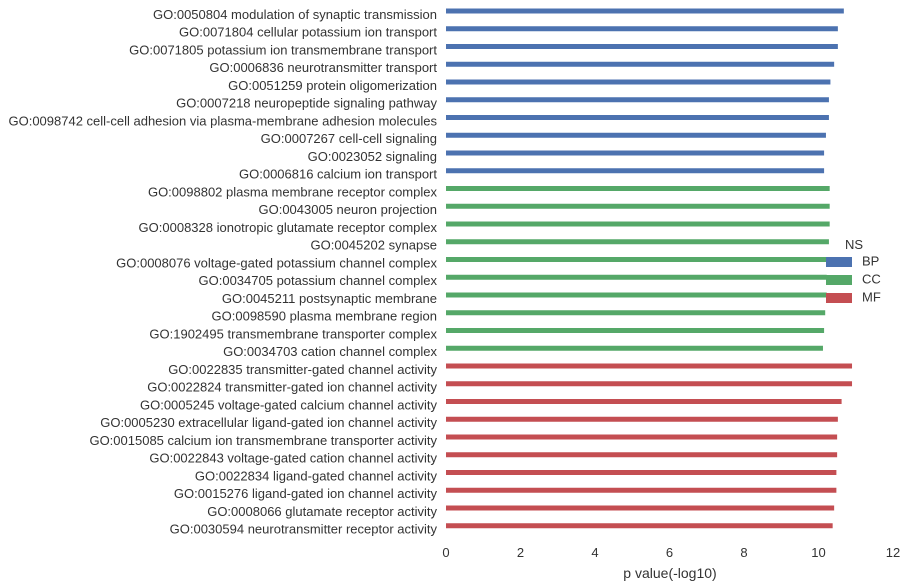 Image resolution: width=907 pixels, height=587 pixels. Describe the element at coordinates (347, 209) in the screenshot. I see `category-label: GO:0043005 neuron projection` at that location.